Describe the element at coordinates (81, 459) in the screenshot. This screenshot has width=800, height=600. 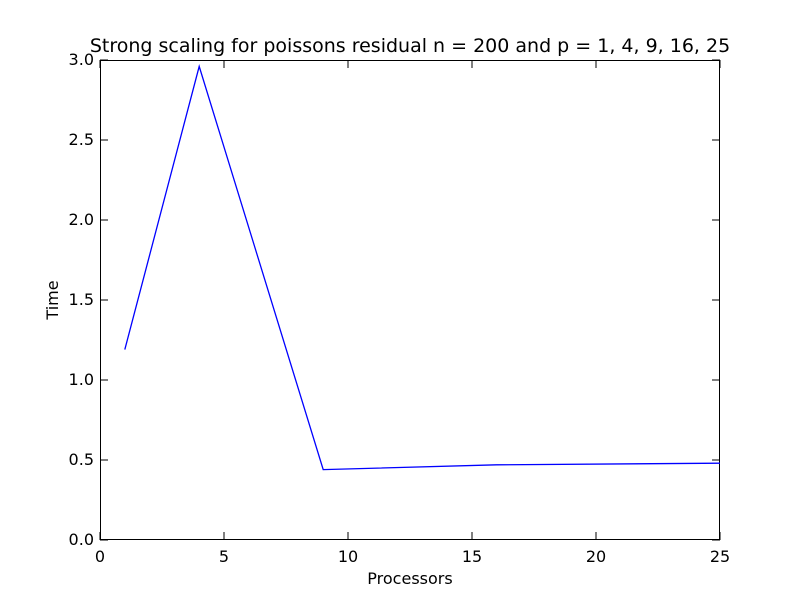
I see `y-tick-label: 0.5` at that location.